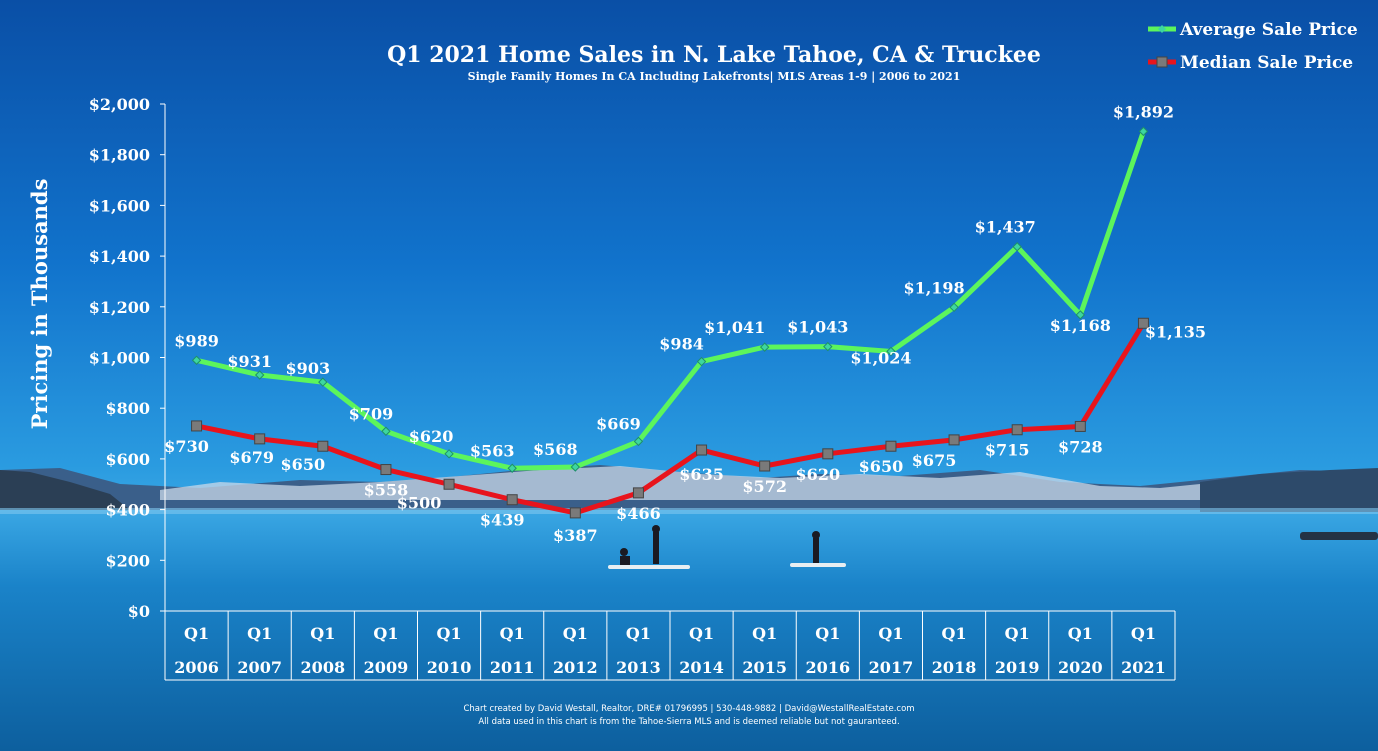 Image resolution: width=1378 pixels, height=751 pixels. Describe the element at coordinates (730, 483) in the screenshot. I see `snow-peaks` at that location.